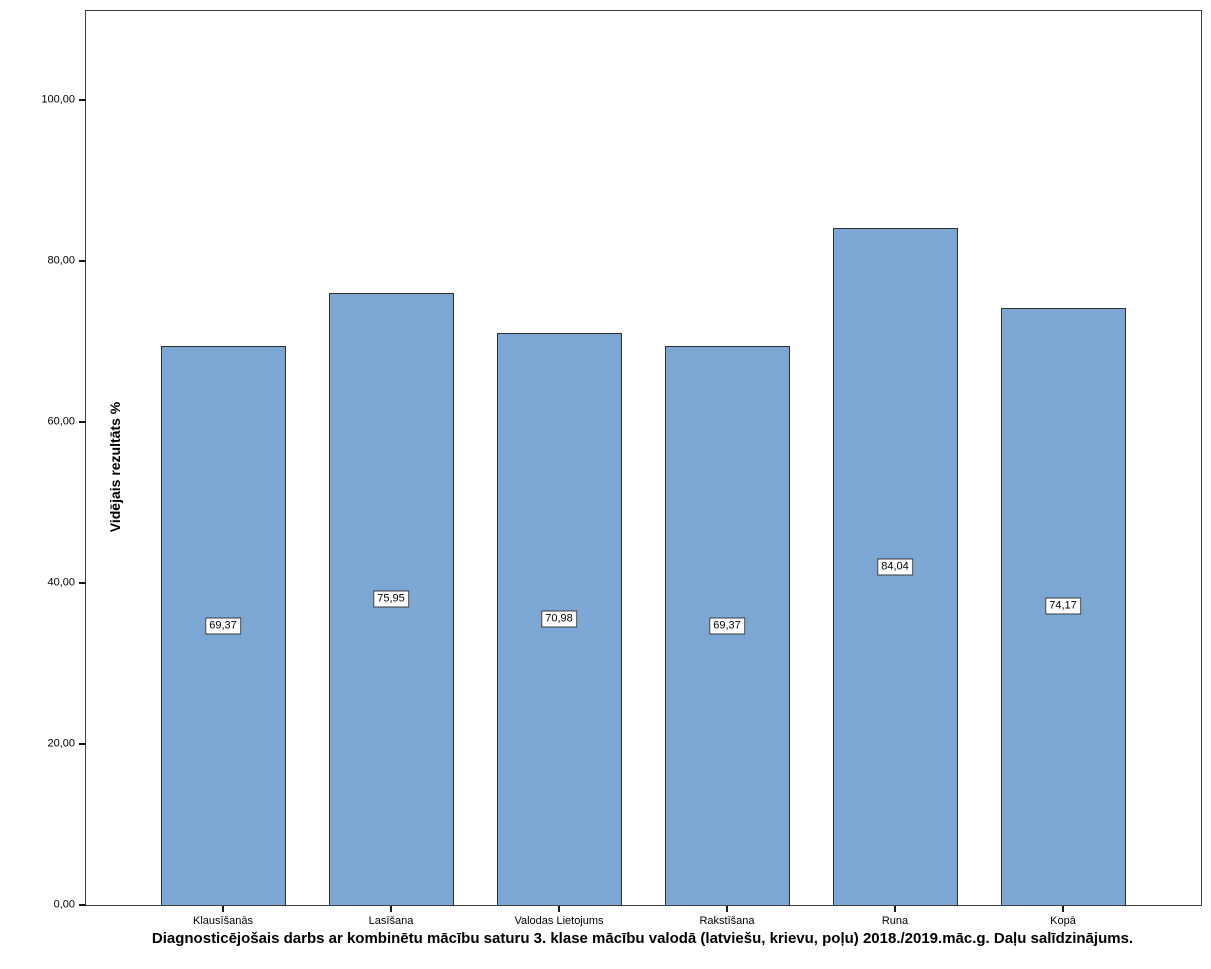 The width and height of the screenshot is (1211, 969). Describe the element at coordinates (61, 260) in the screenshot. I see `y-axis-tick-label: 80,00` at that location.